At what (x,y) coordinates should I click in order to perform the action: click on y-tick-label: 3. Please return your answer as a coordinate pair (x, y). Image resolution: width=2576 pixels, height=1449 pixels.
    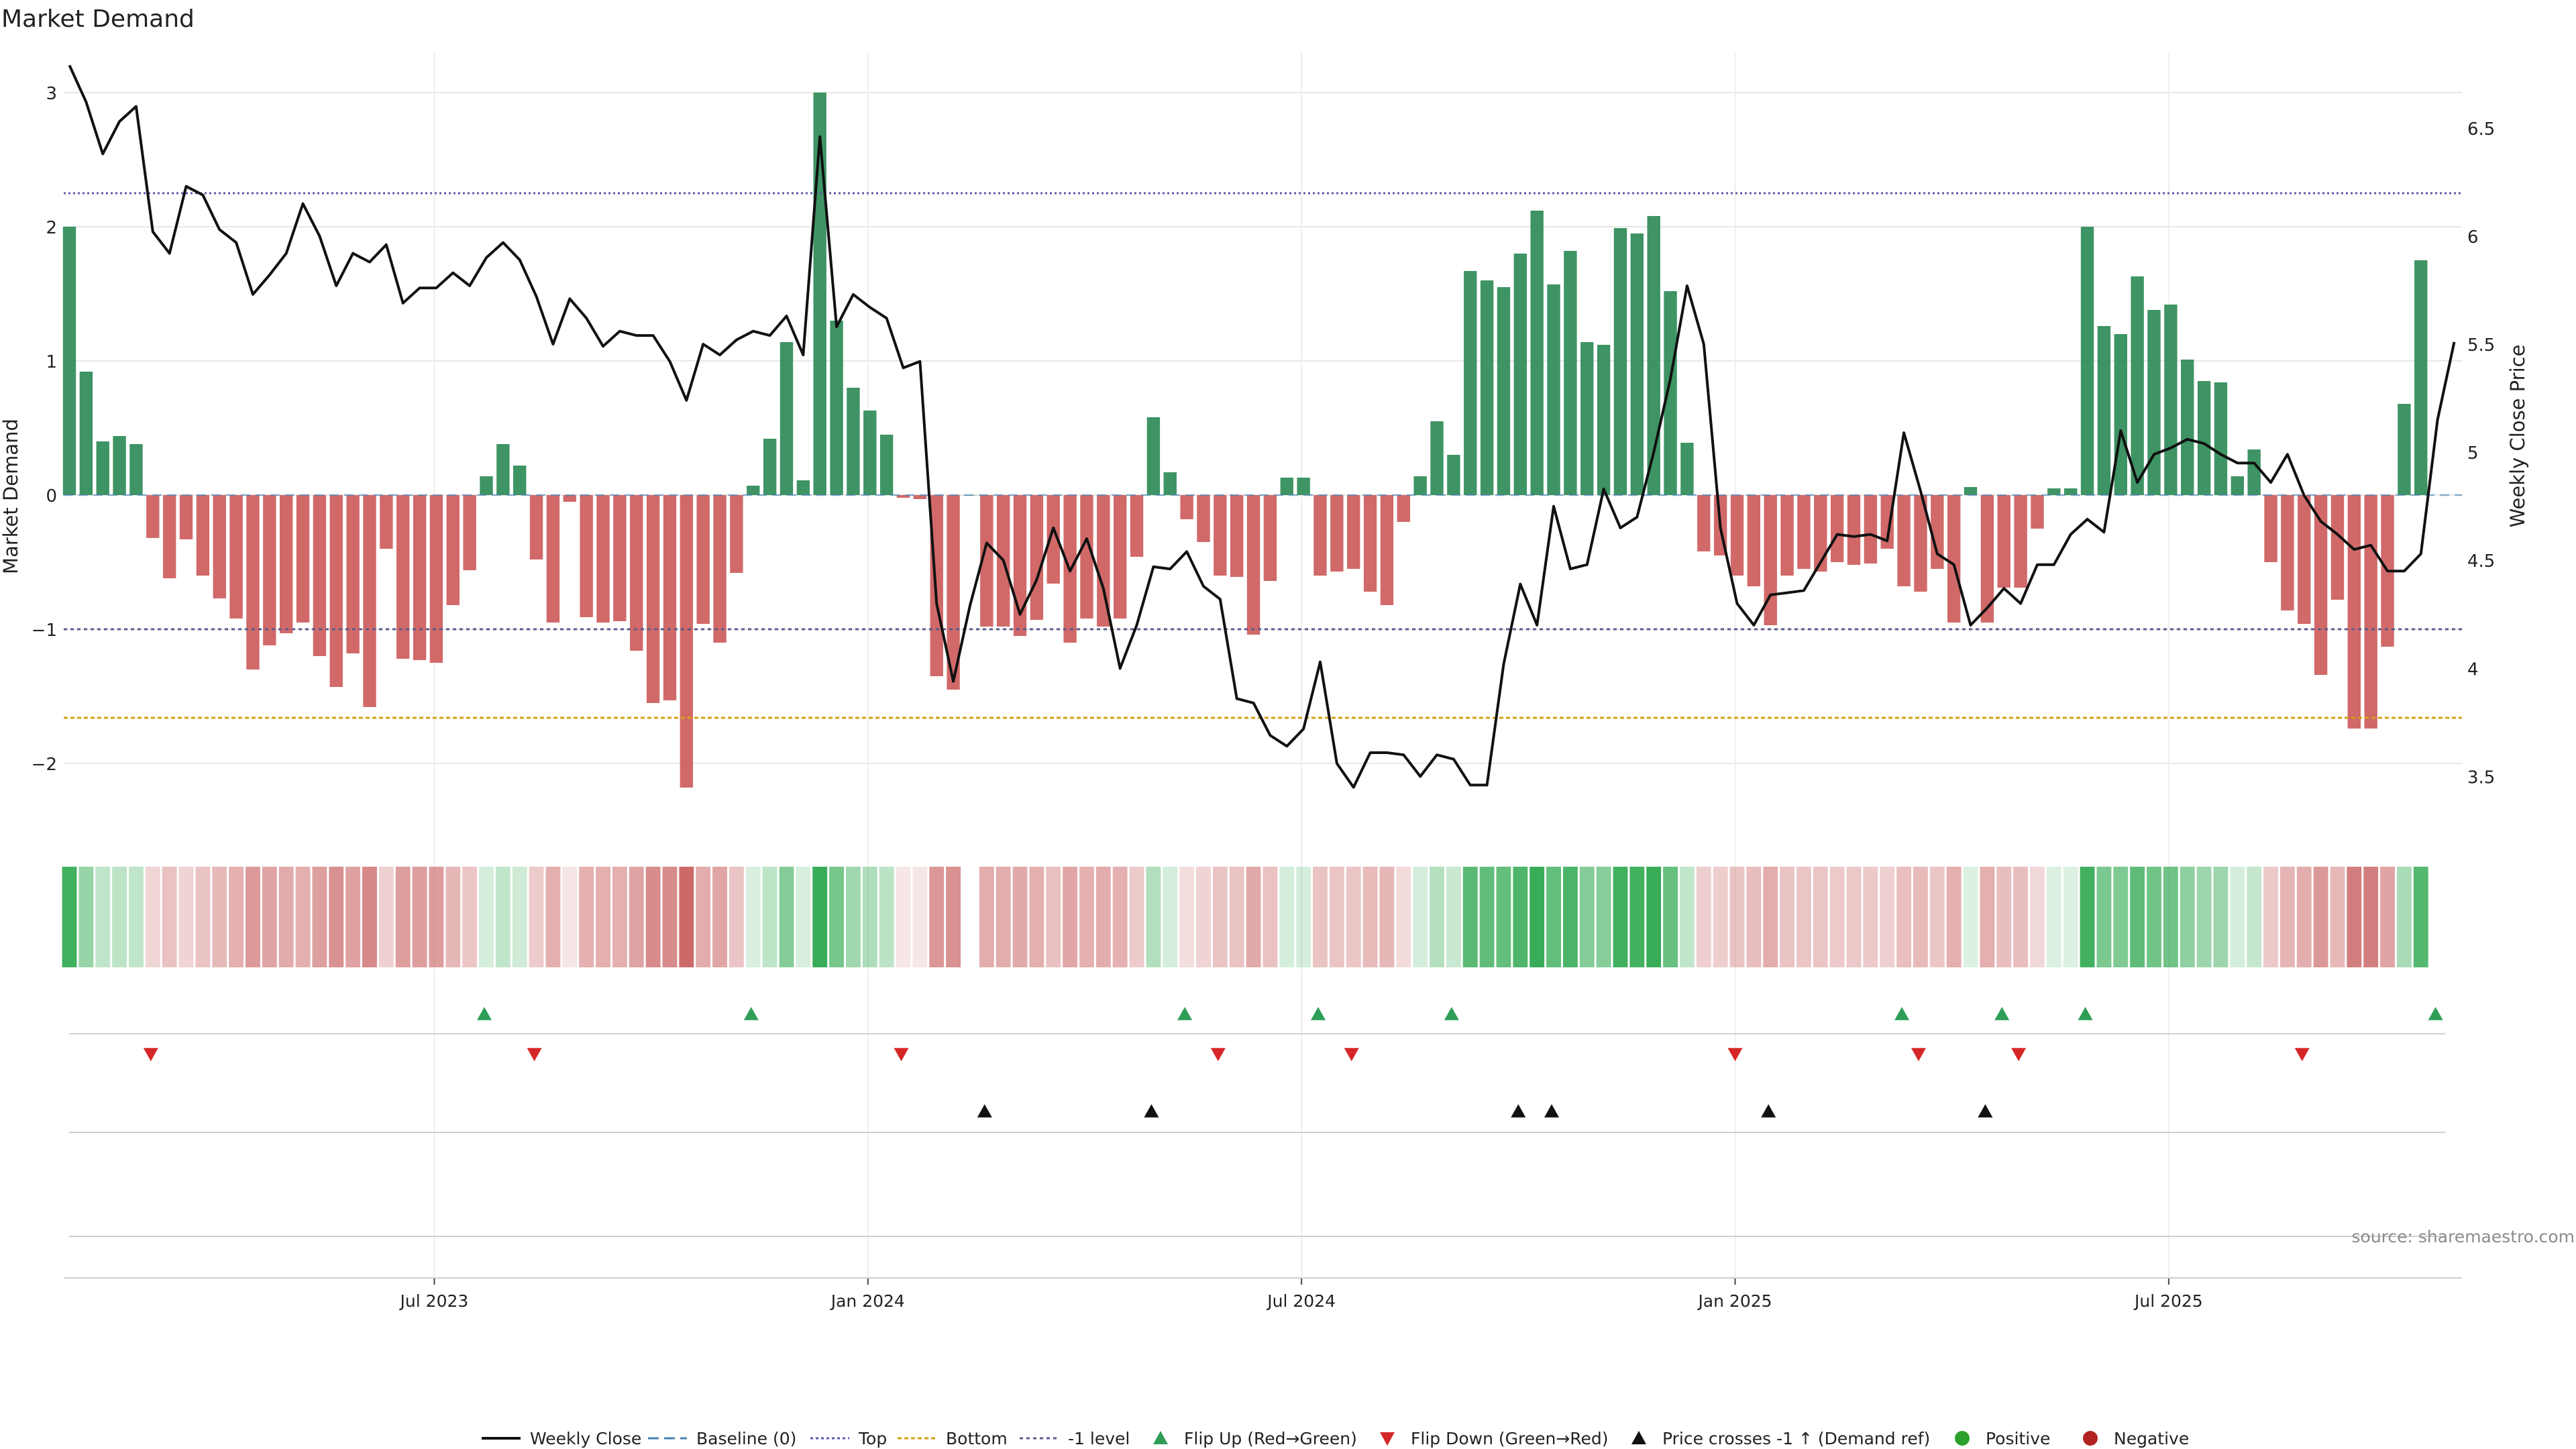
    Looking at the image, I should click on (51, 94).